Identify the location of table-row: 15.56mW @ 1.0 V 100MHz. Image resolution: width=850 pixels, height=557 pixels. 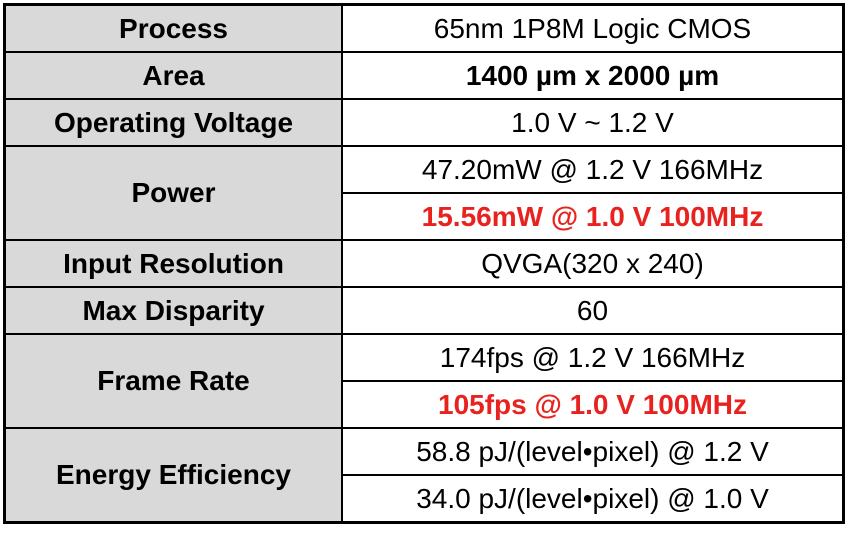
(425, 216).